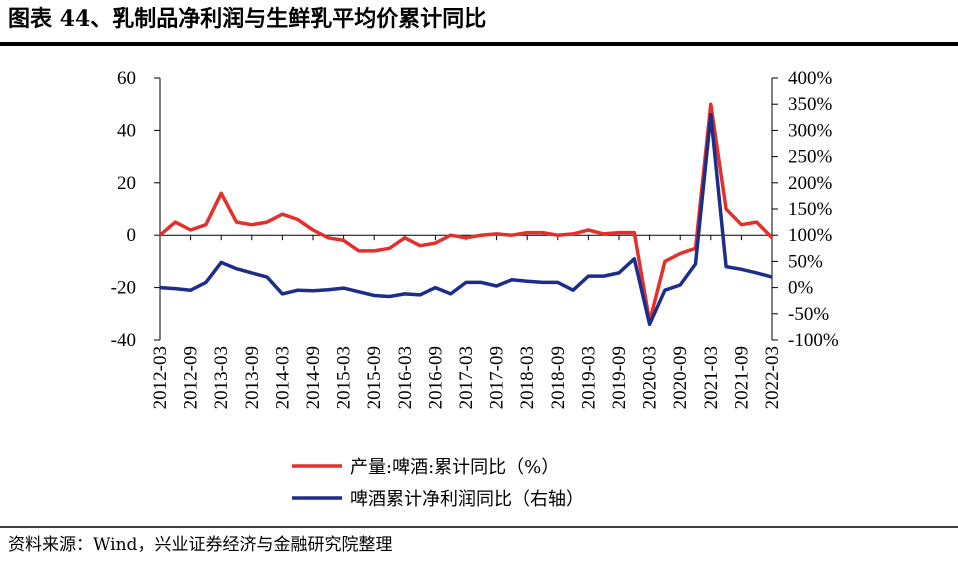 This screenshot has width=958, height=568. I want to click on x-tick-label: 2020-03, so click(650, 377).